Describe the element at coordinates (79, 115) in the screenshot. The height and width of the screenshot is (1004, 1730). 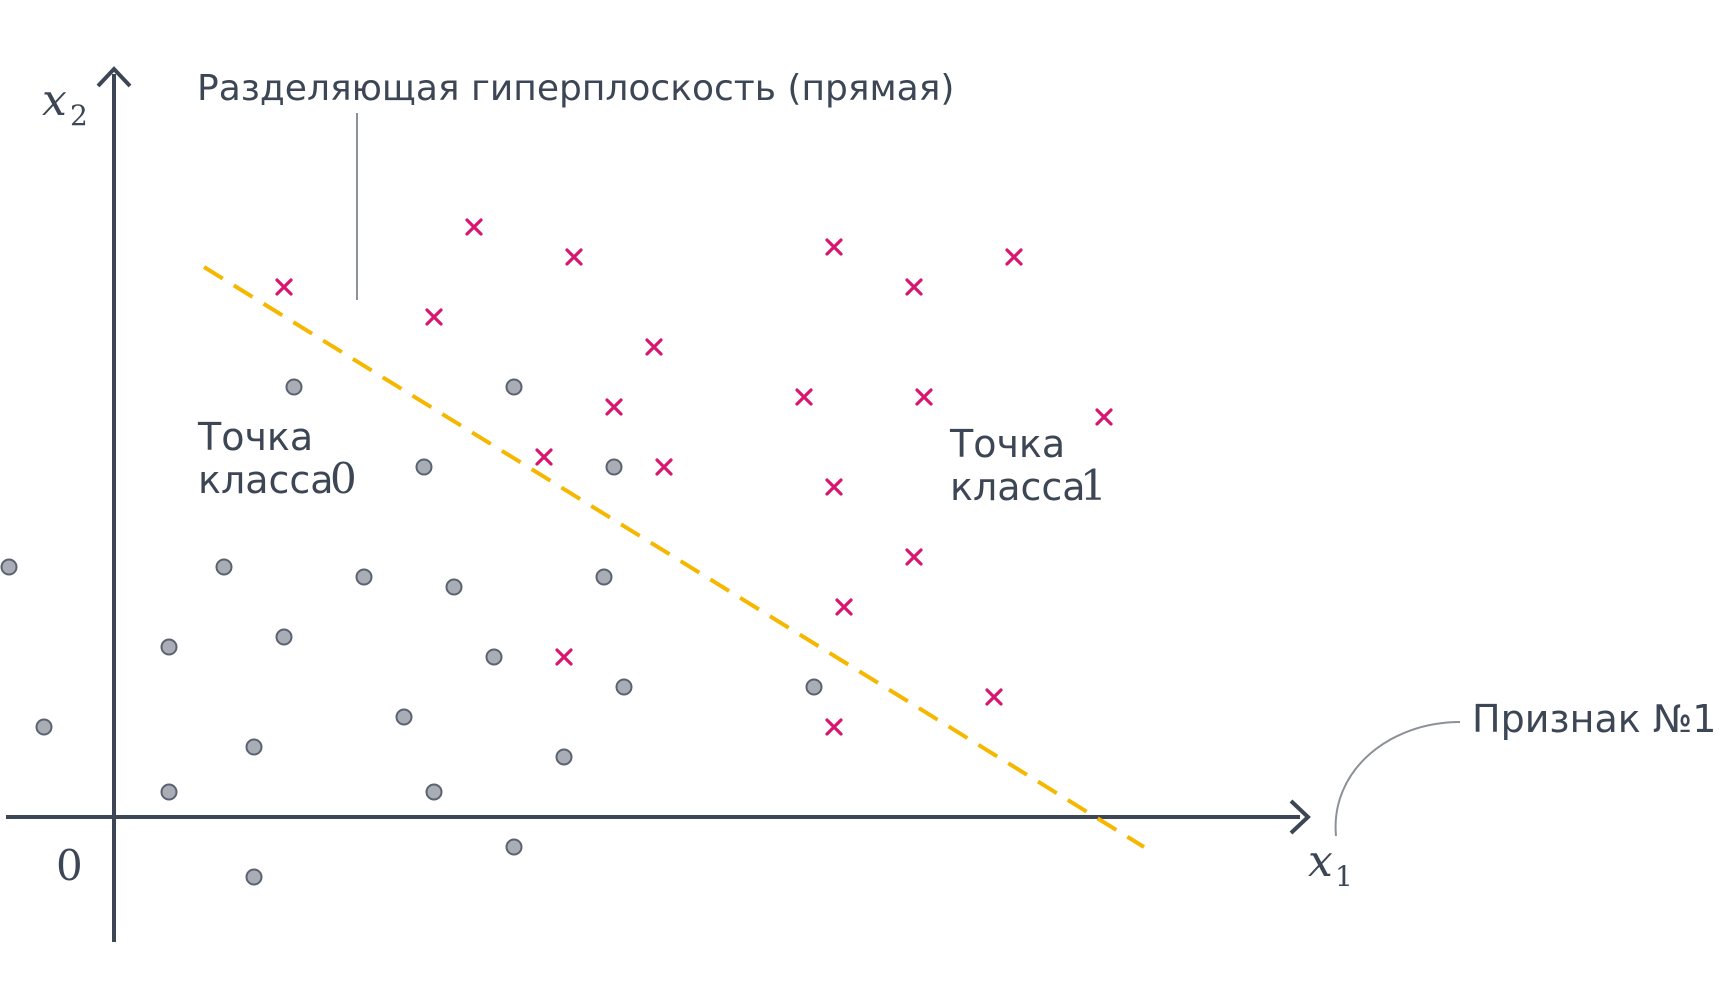
I see `svg-text: 2` at that location.